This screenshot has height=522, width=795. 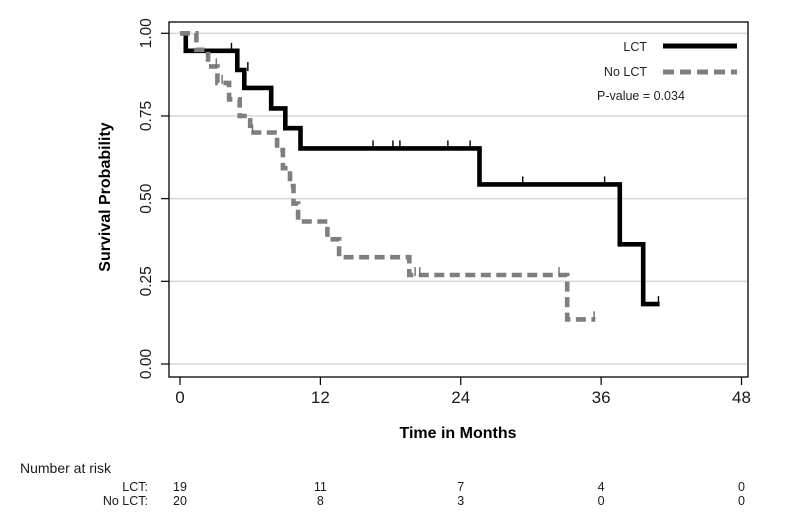 What do you see at coordinates (601, 397) in the screenshot?
I see `x-tick-label: 36` at bounding box center [601, 397].